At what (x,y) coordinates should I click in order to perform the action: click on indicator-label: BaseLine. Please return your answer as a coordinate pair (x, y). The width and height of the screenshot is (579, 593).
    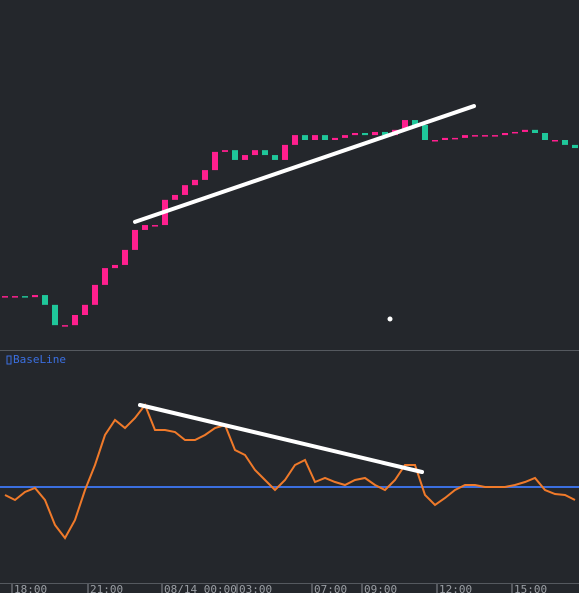
    Looking at the image, I should click on (39, 359).